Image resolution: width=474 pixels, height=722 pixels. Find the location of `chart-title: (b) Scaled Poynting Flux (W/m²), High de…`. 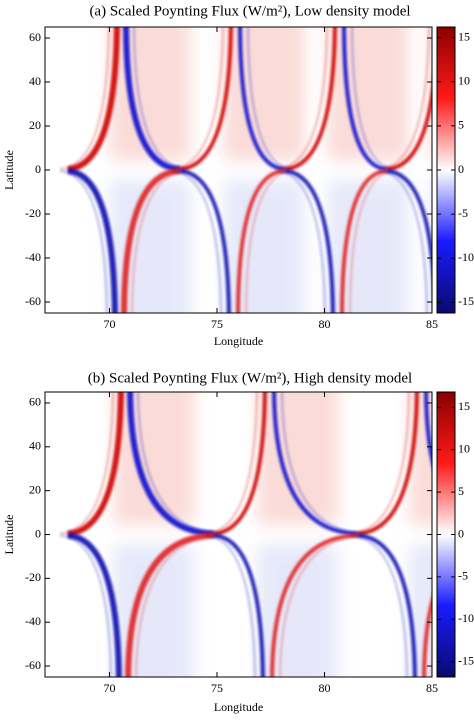

chart-title: (b) Scaled Poynting Flux (W/m²), High de… is located at coordinates (250, 378).